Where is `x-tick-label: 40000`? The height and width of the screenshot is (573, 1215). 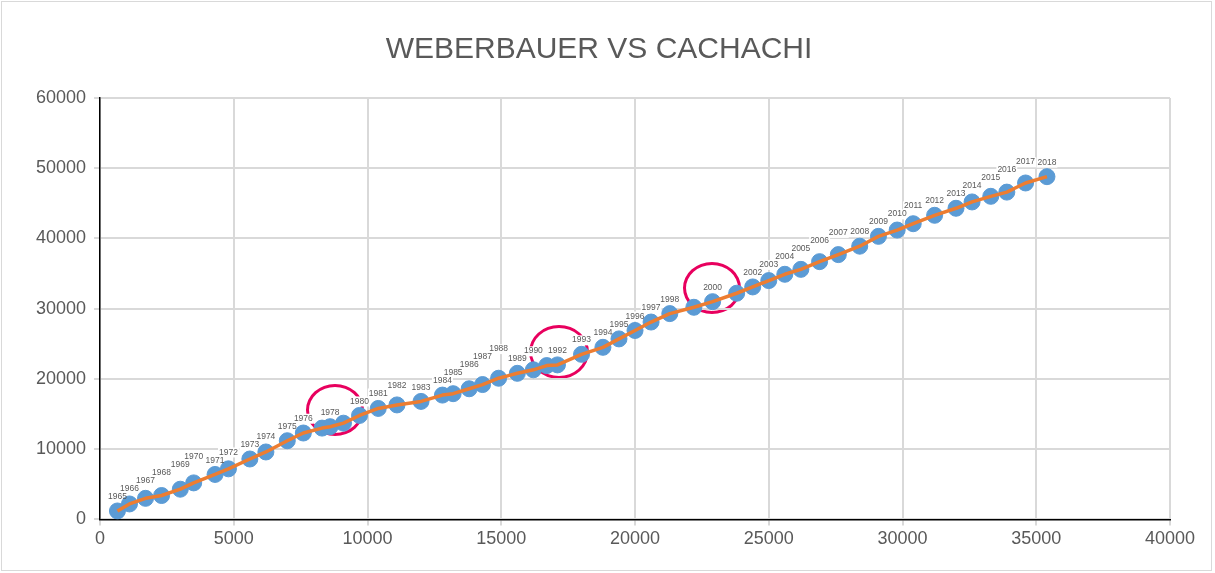 x-tick-label: 40000 is located at coordinates (1170, 538).